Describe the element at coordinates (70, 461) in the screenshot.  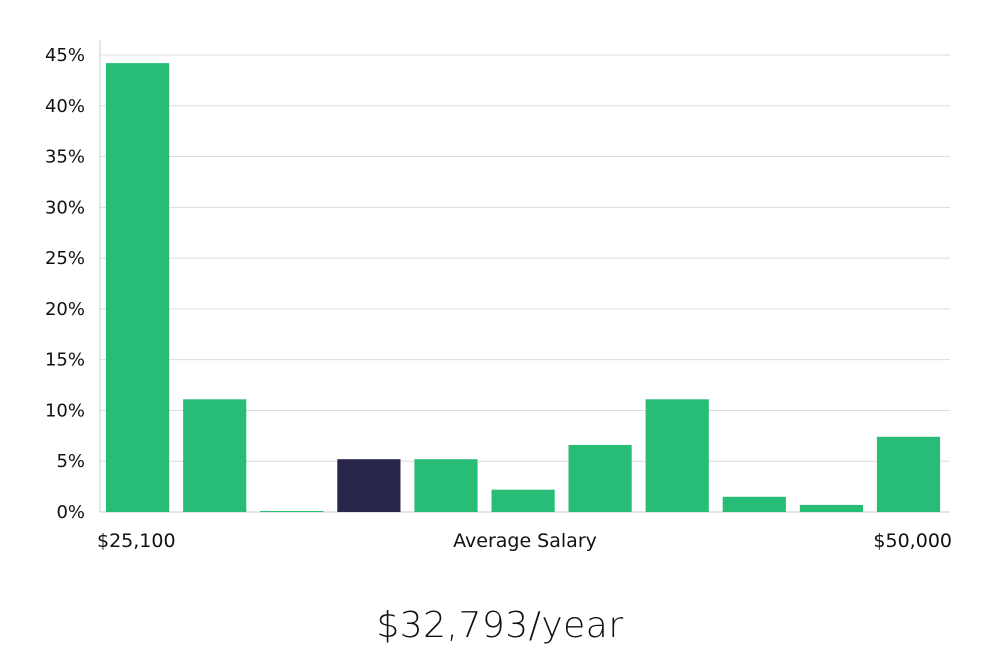
I see `y-tick-label: 5%` at that location.